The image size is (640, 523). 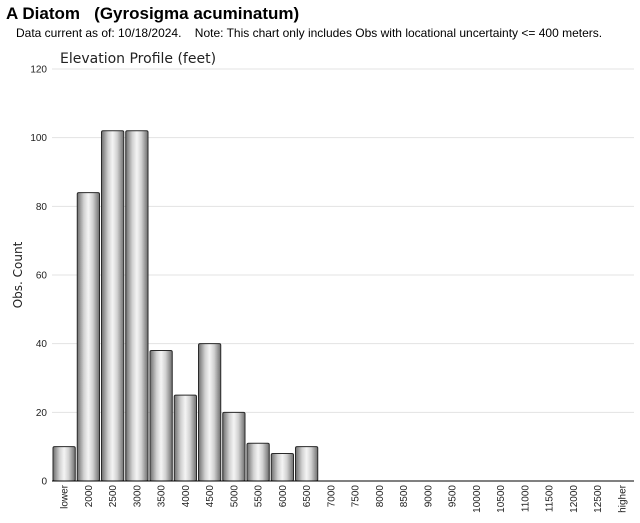 What do you see at coordinates (42, 344) in the screenshot?
I see `y-tick-label: 40` at bounding box center [42, 344].